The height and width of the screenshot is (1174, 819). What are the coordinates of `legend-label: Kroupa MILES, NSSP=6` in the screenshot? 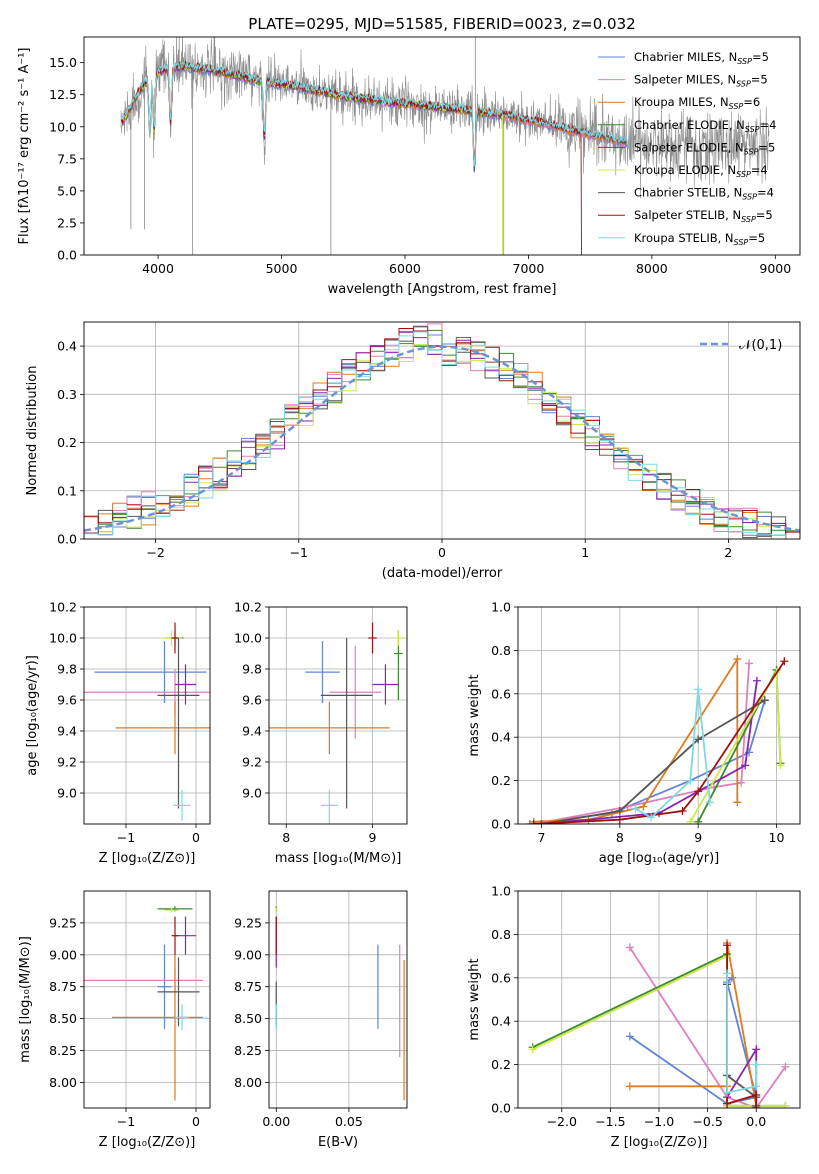 It's located at (697, 103).